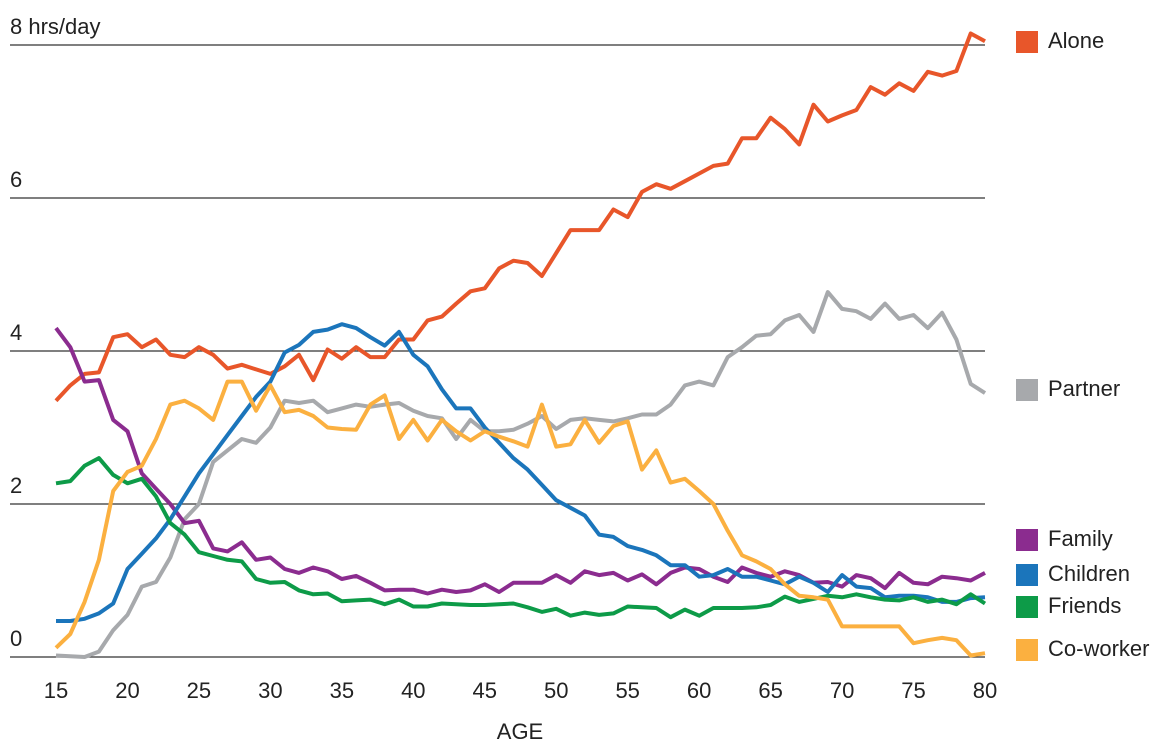 The image size is (1166, 747). What do you see at coordinates (627, 690) in the screenshot?
I see `x-tick-label: 55` at bounding box center [627, 690].